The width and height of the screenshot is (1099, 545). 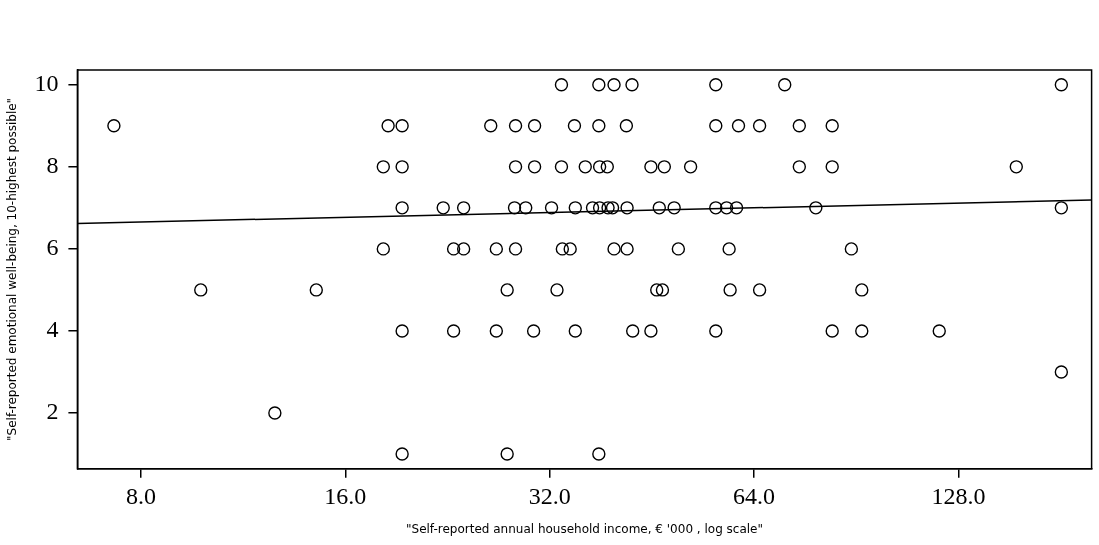 What do you see at coordinates (345, 496) in the screenshot?
I see `x-tick-label: 16.0` at bounding box center [345, 496].